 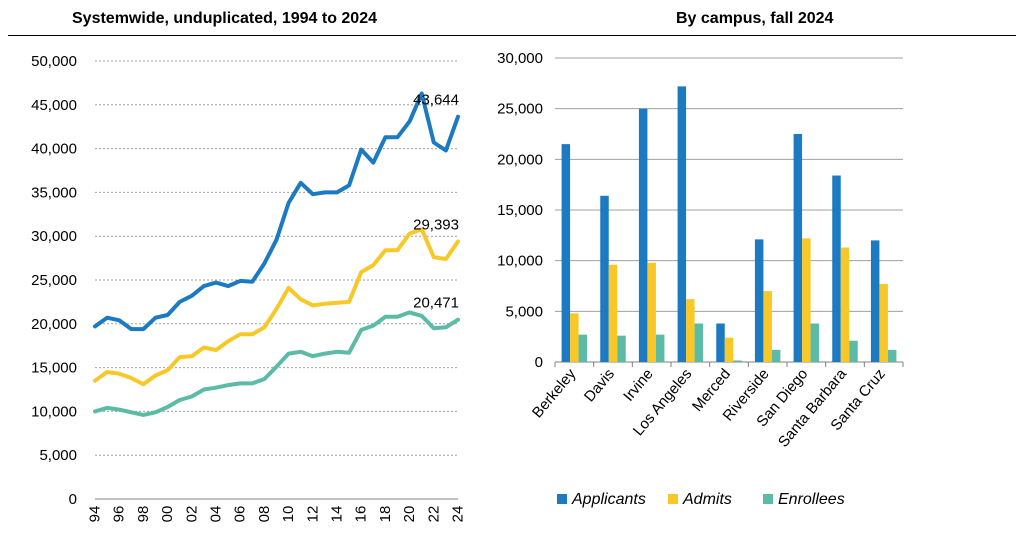 I want to click on bar-chart-legend: Applicants Admits Enrollees, so click(x=701, y=499).